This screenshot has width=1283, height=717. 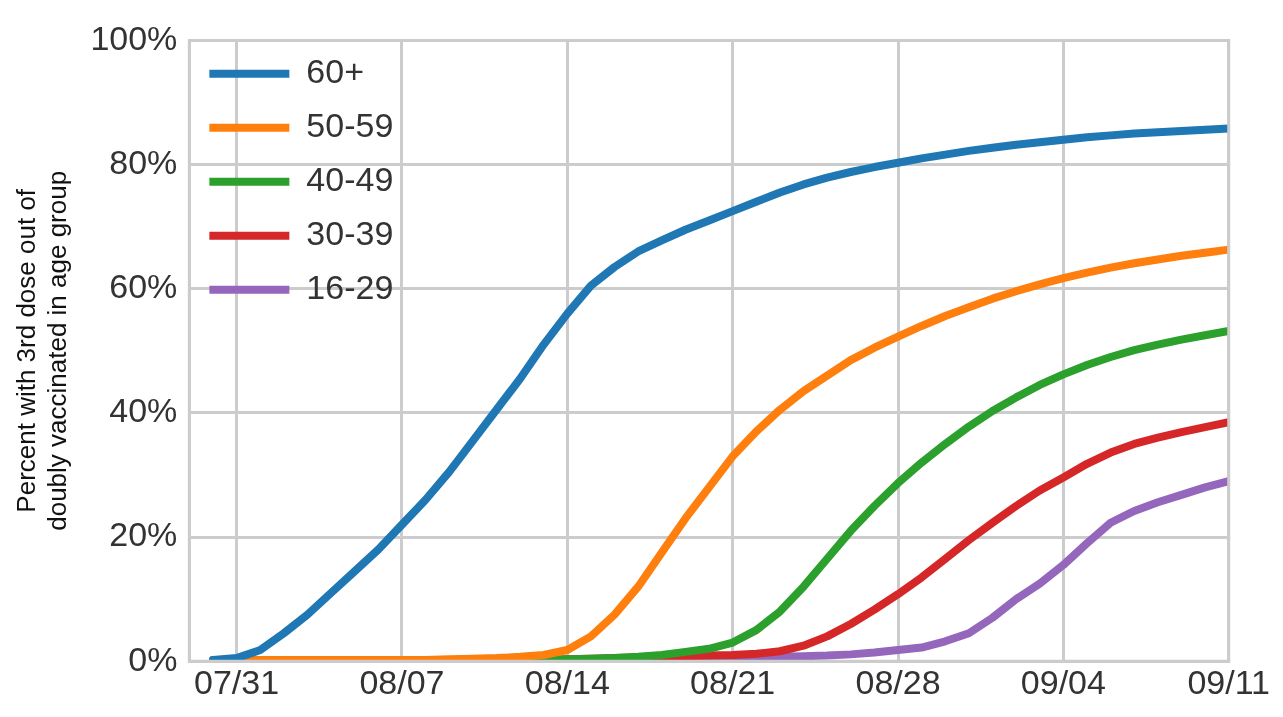 I want to click on y-tick-label: 100%, so click(x=134, y=37).